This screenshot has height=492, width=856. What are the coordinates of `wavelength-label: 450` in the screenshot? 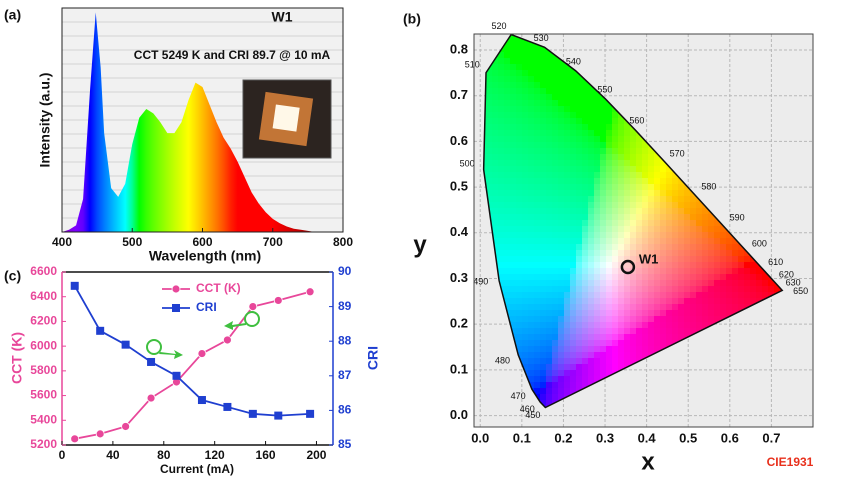 It's located at (532, 415).